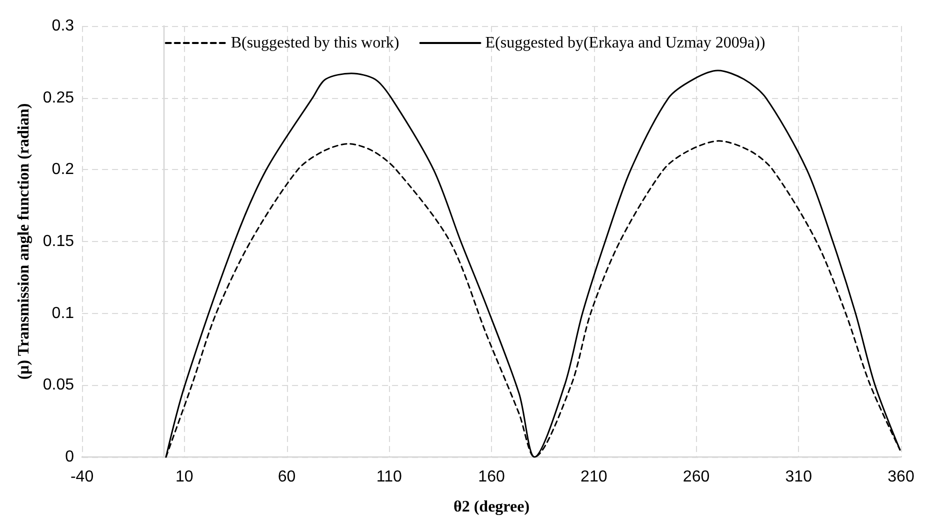 The width and height of the screenshot is (930, 532). I want to click on x-tick-label: 10, so click(185, 477).